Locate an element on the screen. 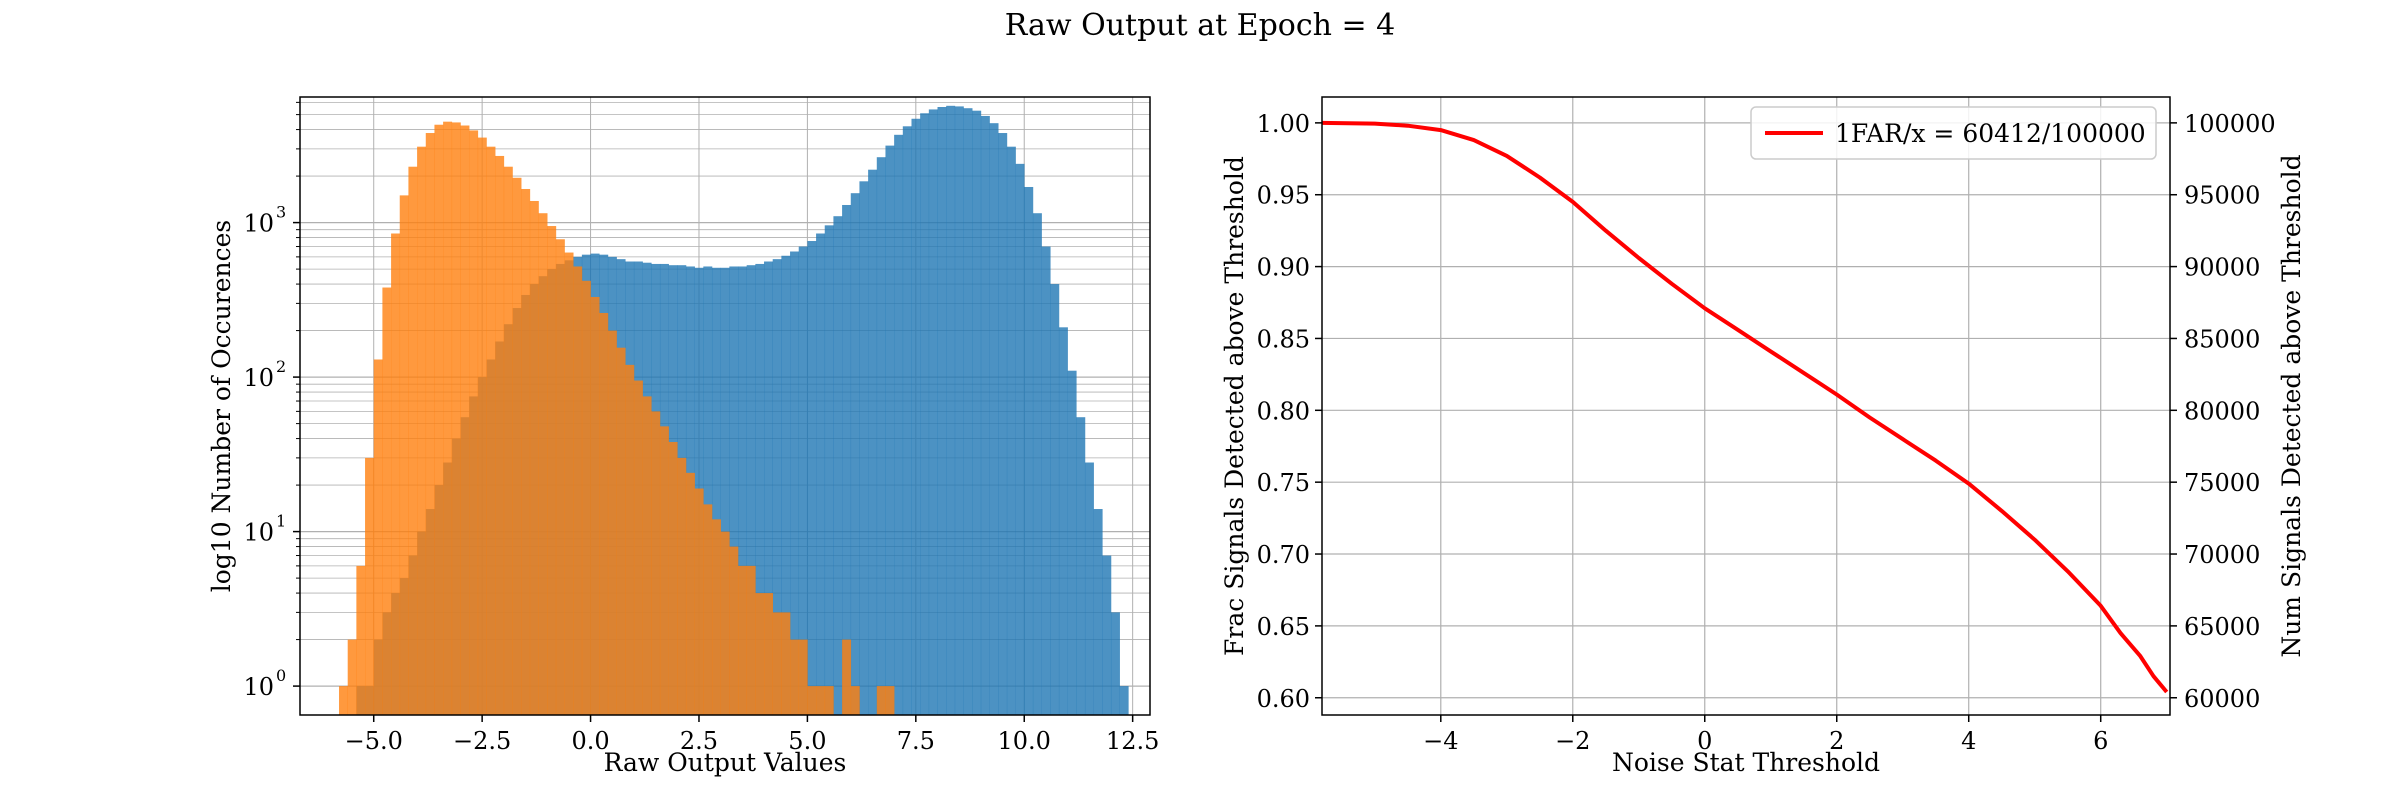 This screenshot has height=800, width=2400. legend-box is located at coordinates (1953, 133).